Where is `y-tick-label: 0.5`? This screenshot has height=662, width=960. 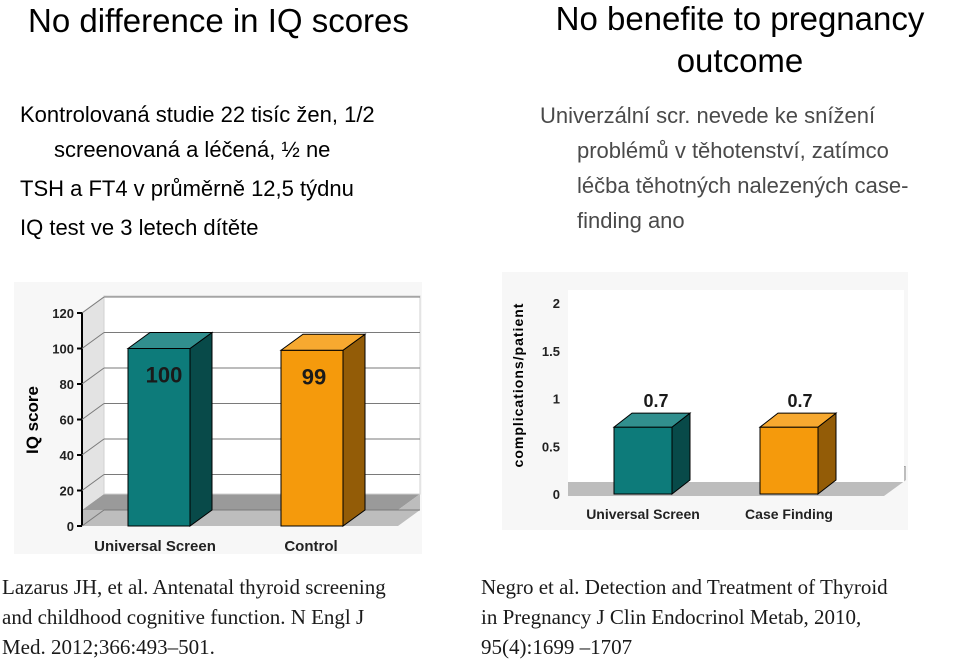
y-tick-label: 0.5 is located at coordinates (551, 446).